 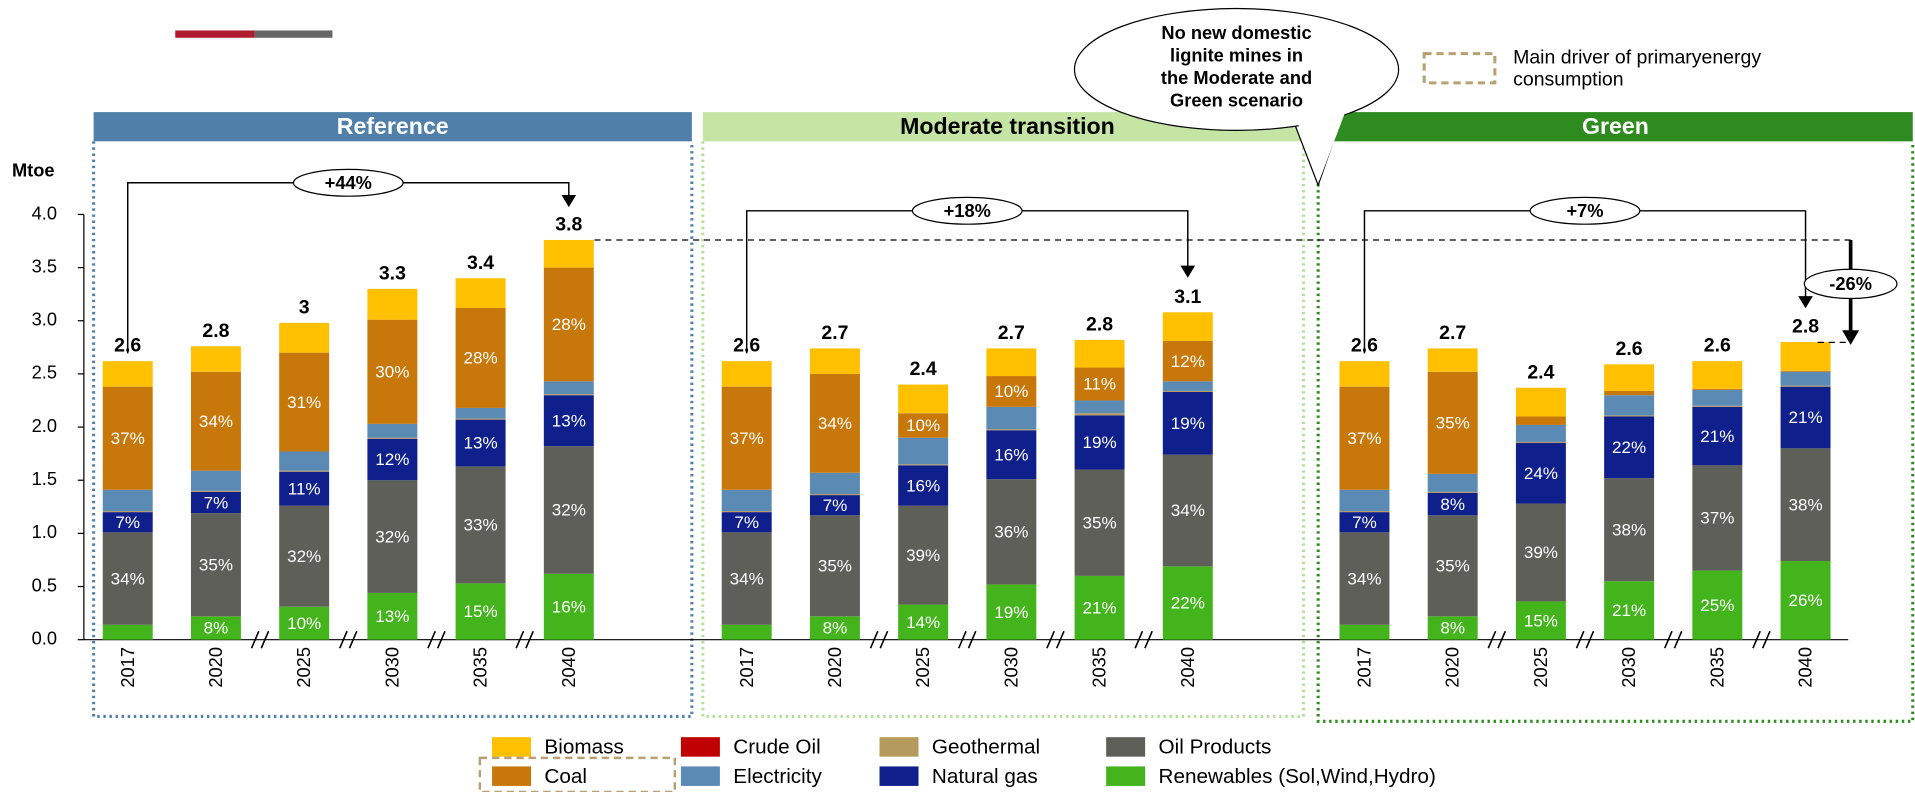 I want to click on y-tick-label: 0.5, so click(x=44, y=584).